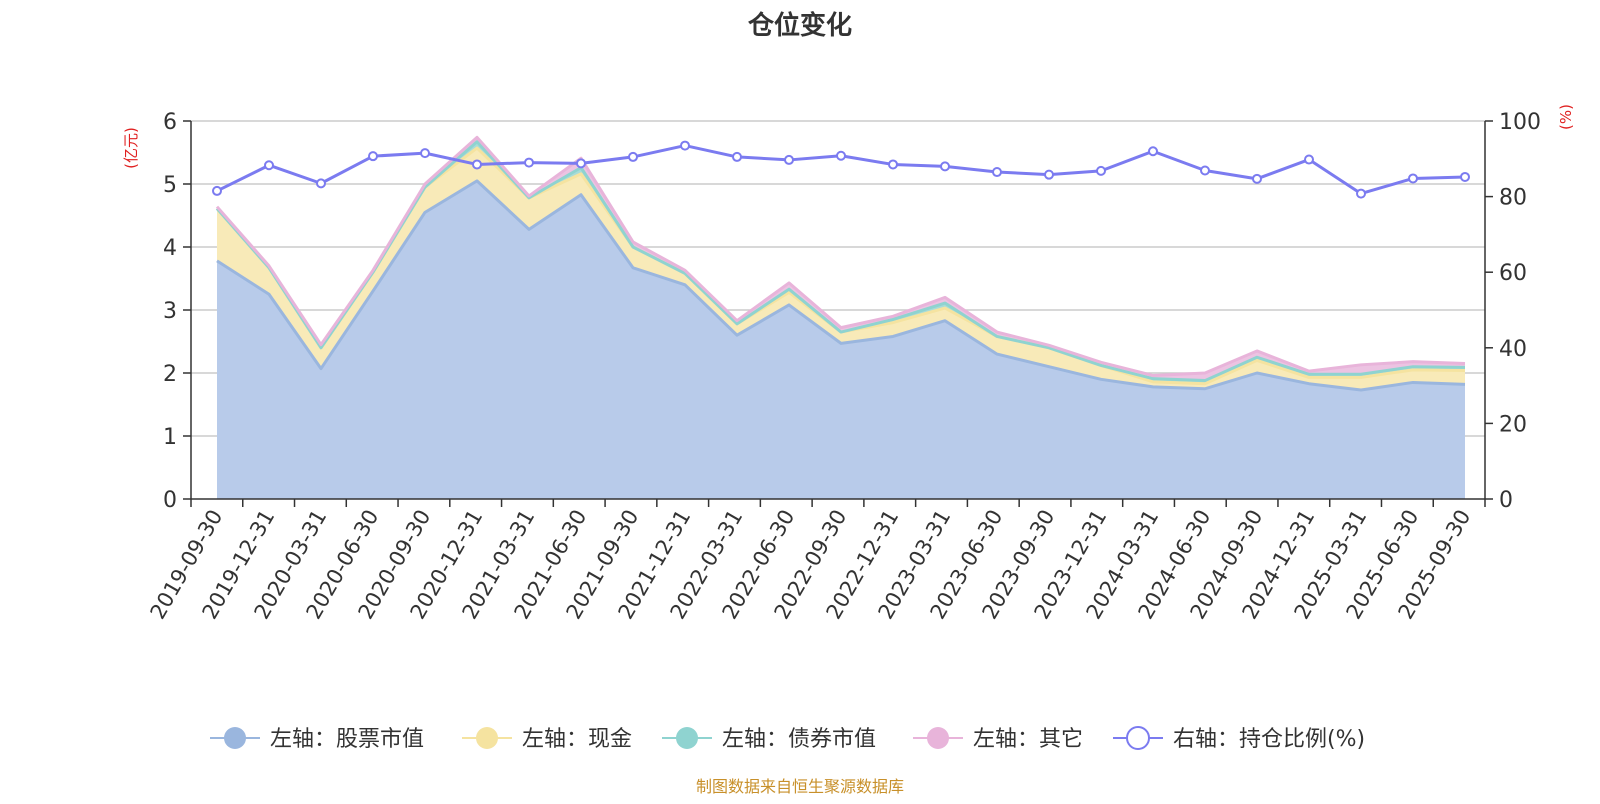  What do you see at coordinates (1269, 739) in the screenshot?
I see `legend-label: 右轴：持仓比例(%)` at bounding box center [1269, 739].